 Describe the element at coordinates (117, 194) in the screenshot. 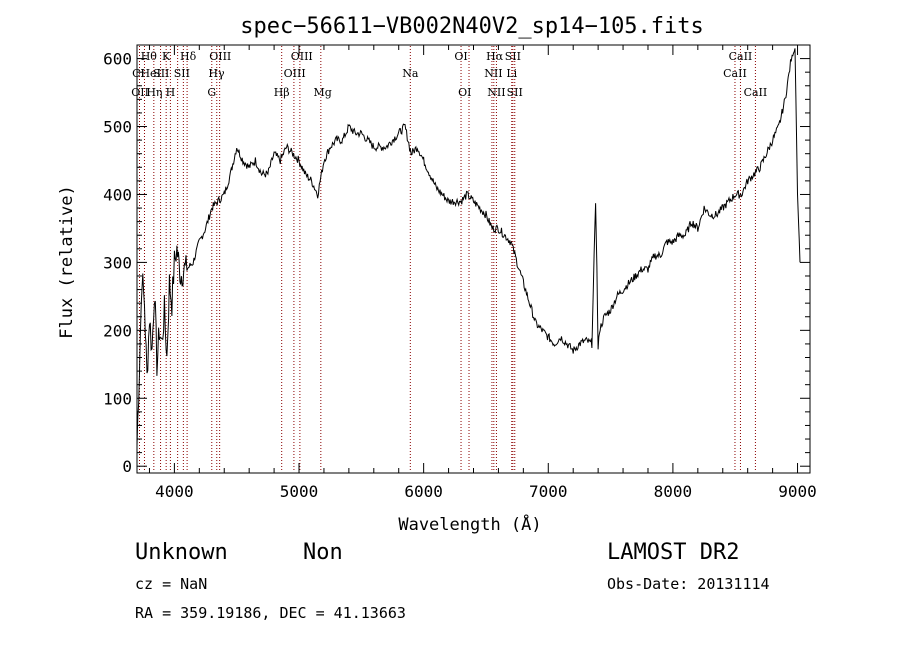

I see `y-tick-label: 400` at that location.